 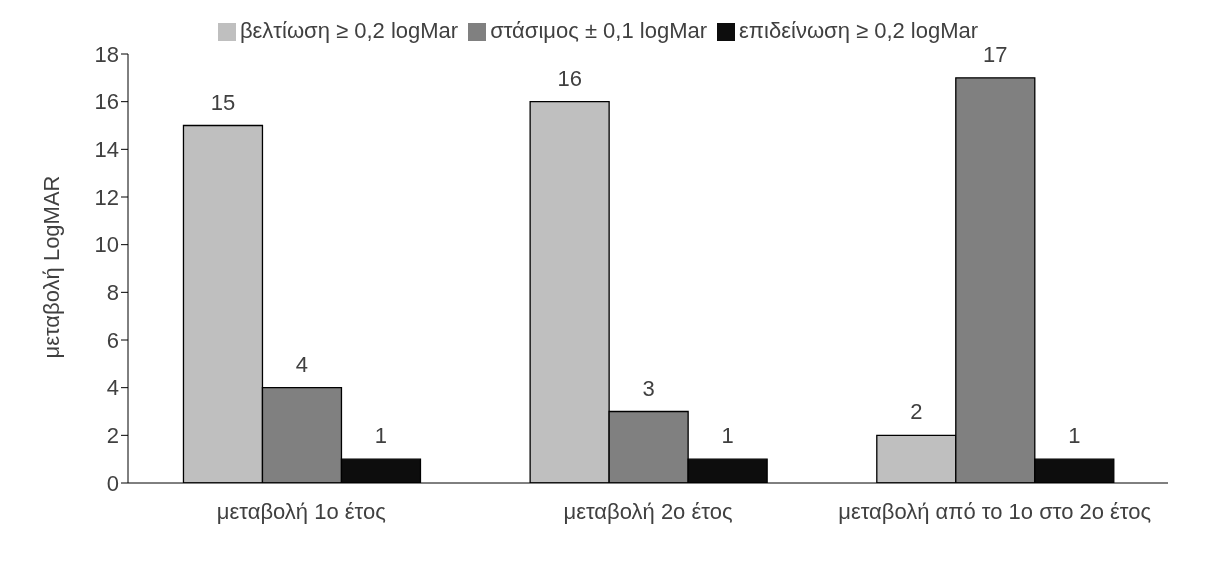 What do you see at coordinates (302, 364) in the screenshot?
I see `data-label: 4` at bounding box center [302, 364].